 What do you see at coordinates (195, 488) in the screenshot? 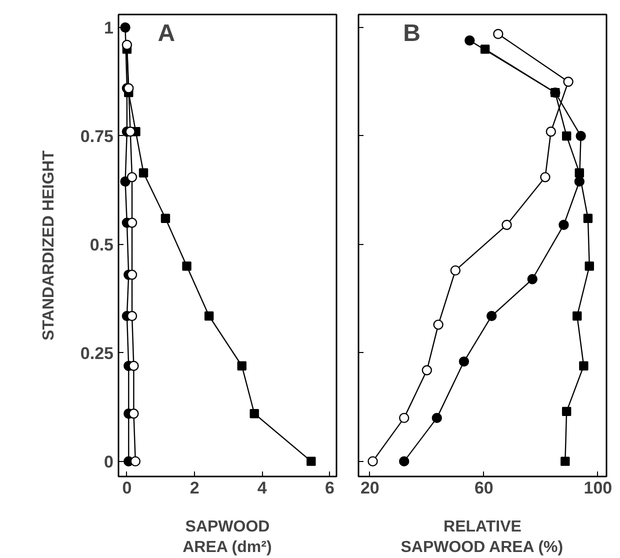
I see `x-tick-label: 2` at bounding box center [195, 488].